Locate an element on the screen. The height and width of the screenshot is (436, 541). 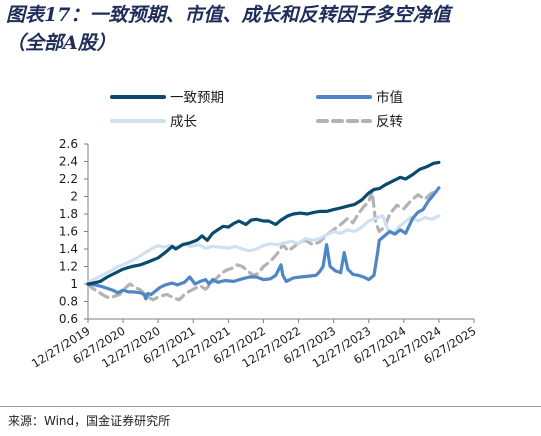
source-note: 来源：Wind，国金证券研究所 is located at coordinates (89, 421).